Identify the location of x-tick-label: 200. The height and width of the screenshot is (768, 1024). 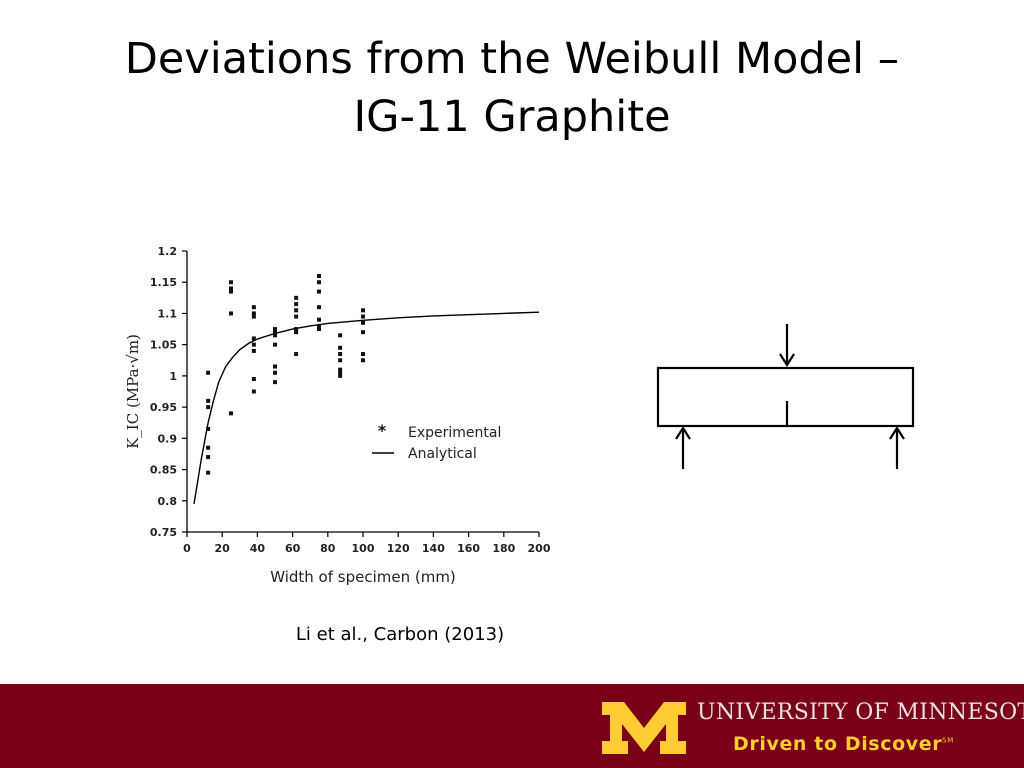
(539, 548).